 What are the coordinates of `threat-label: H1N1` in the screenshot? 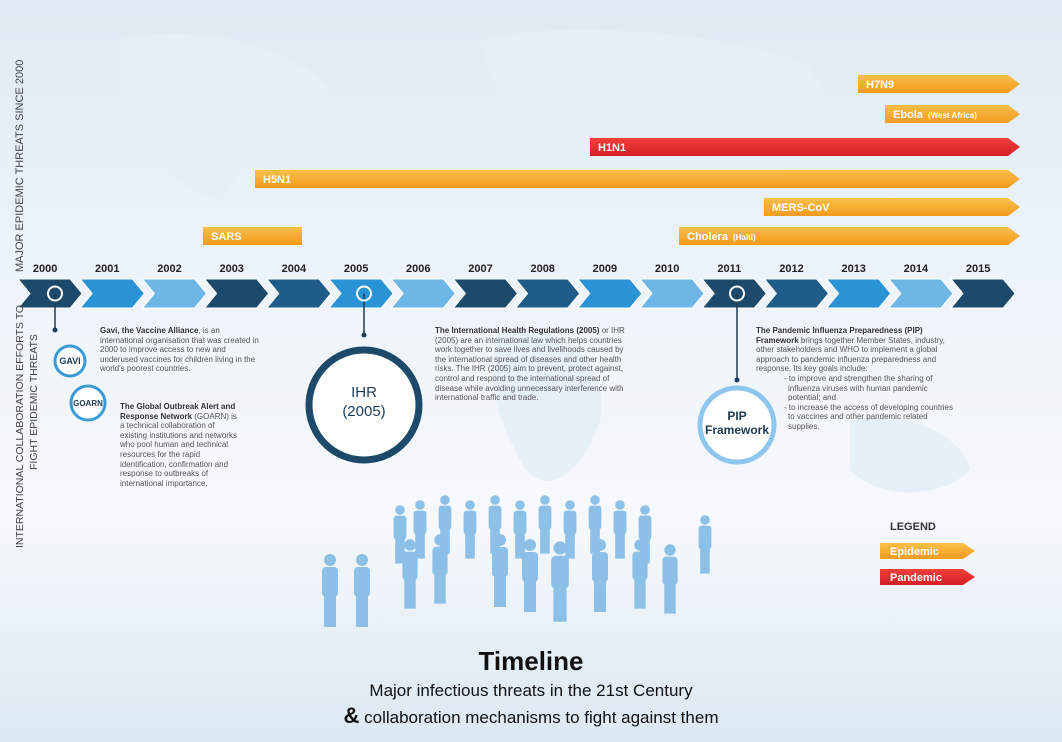 It's located at (612, 148).